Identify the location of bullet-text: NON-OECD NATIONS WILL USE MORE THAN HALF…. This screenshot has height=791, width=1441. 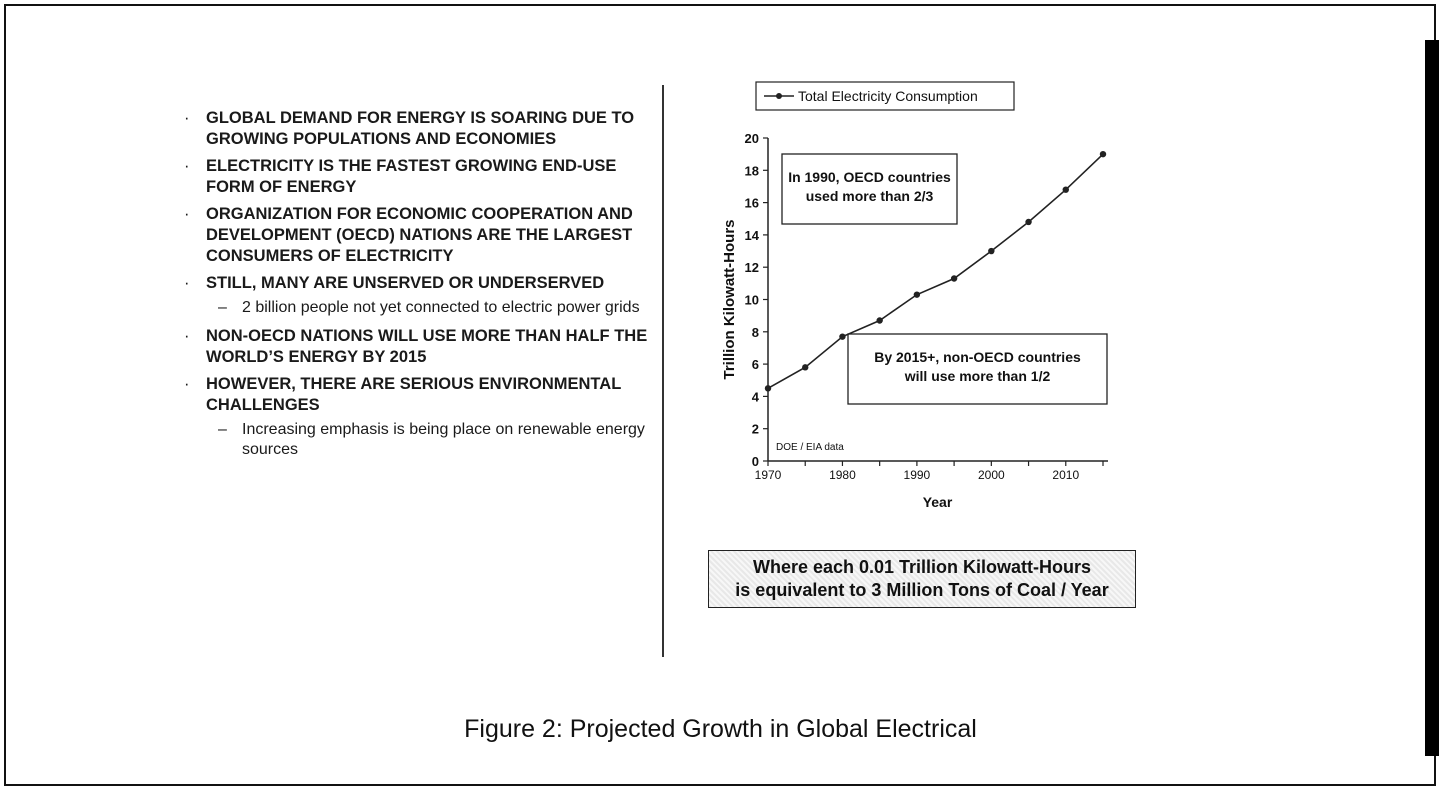
(427, 346).